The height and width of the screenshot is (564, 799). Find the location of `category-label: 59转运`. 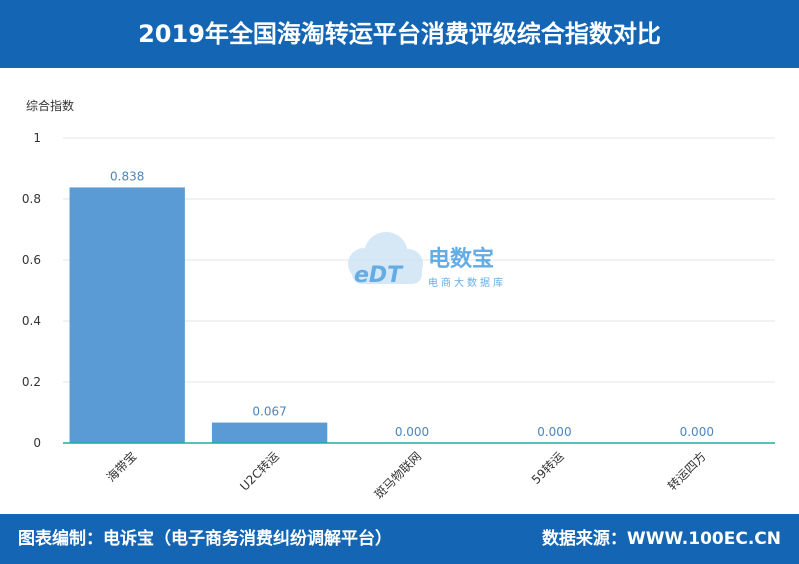

category-label: 59转运 is located at coordinates (547, 468).